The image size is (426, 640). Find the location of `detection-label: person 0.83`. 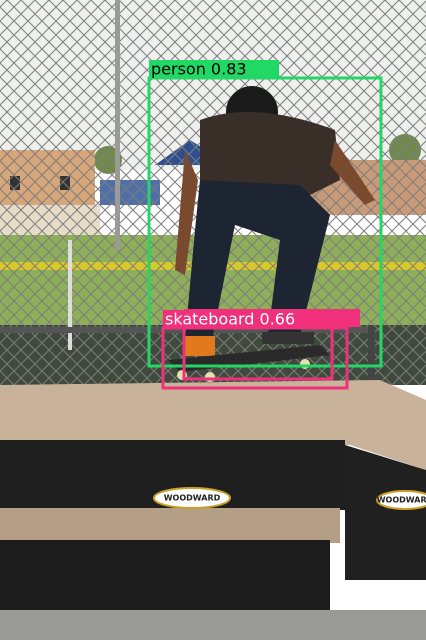

detection-label: person 0.83 is located at coordinates (199, 69).